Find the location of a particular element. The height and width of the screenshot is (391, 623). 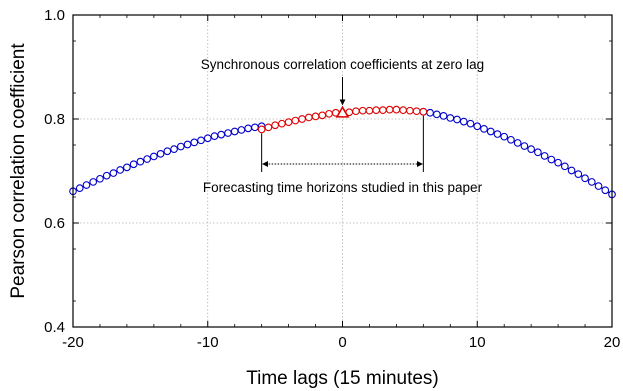

annotations is located at coordinates (342, 124).